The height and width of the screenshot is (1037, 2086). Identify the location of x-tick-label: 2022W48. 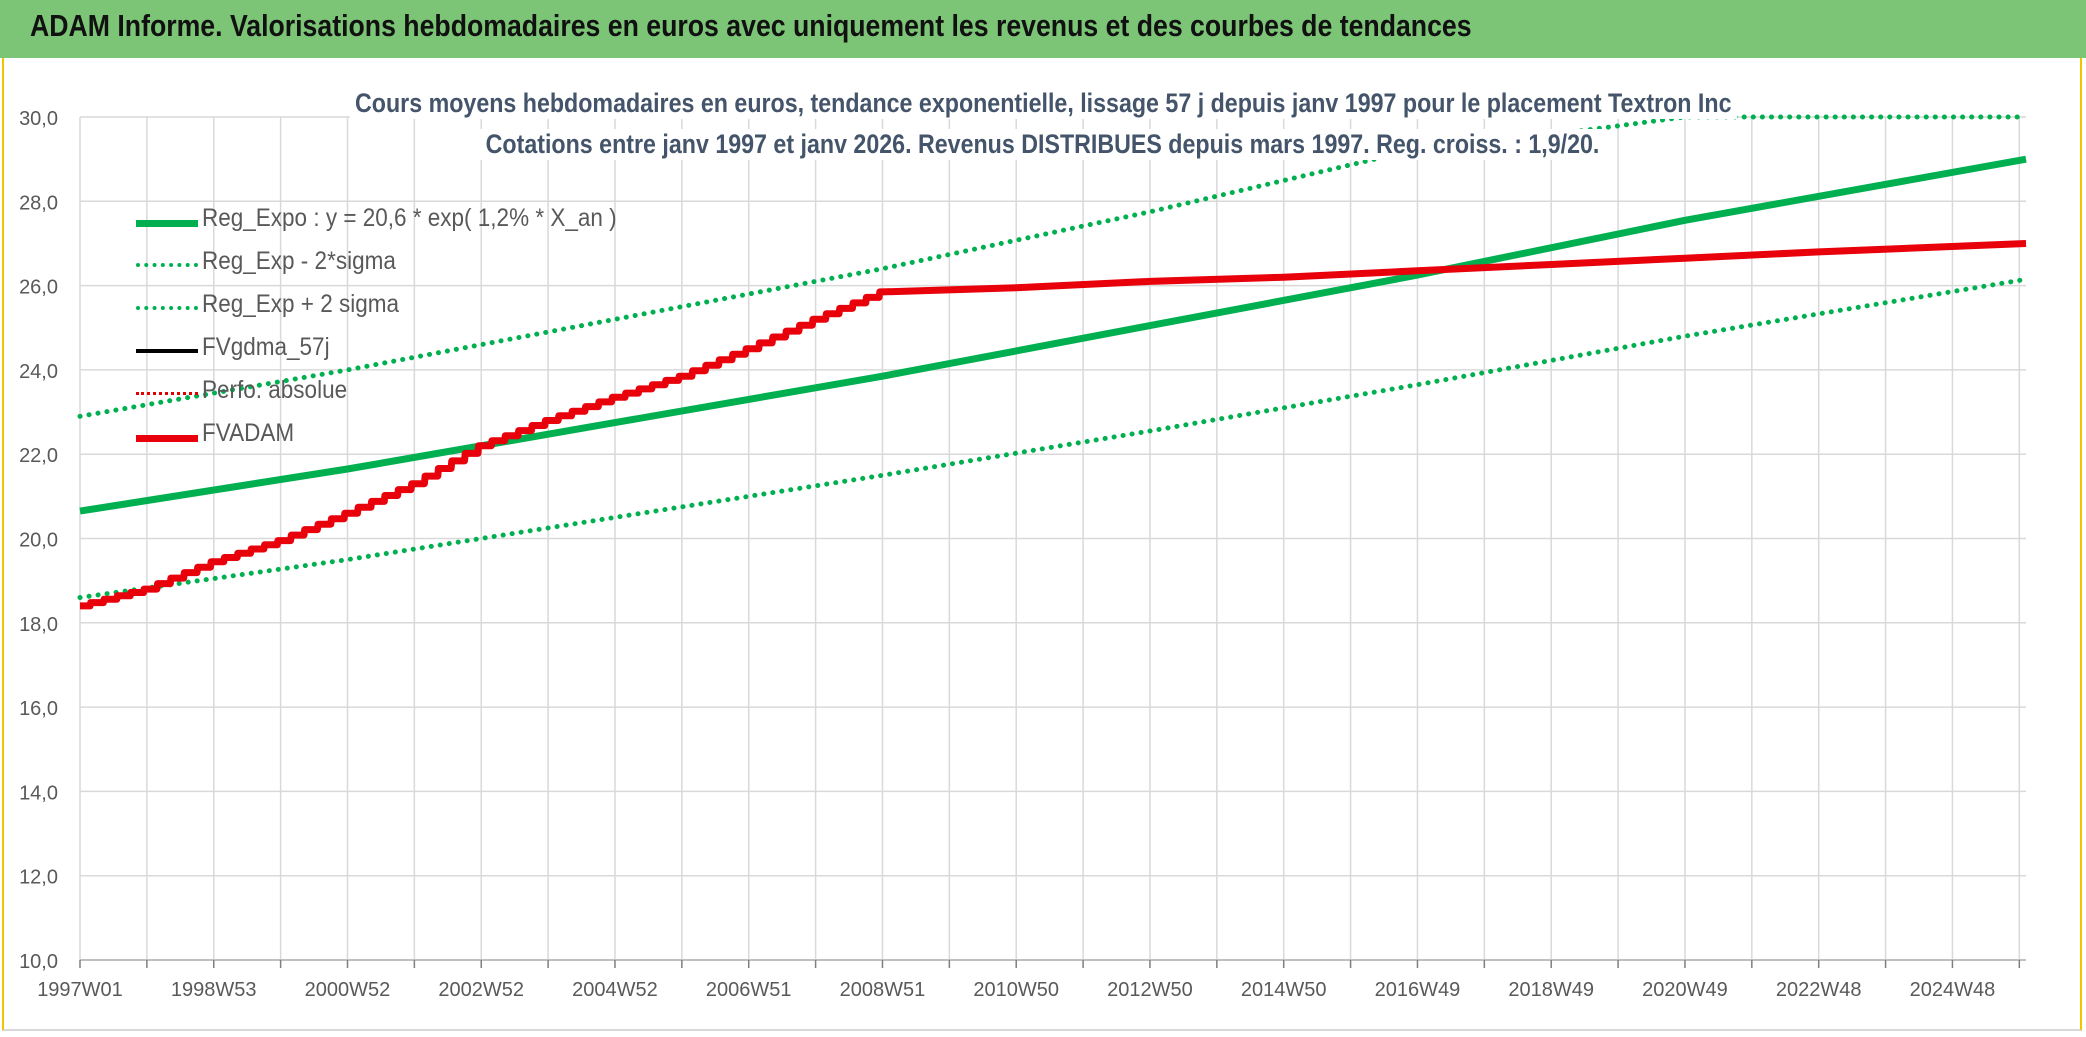
(1819, 990).